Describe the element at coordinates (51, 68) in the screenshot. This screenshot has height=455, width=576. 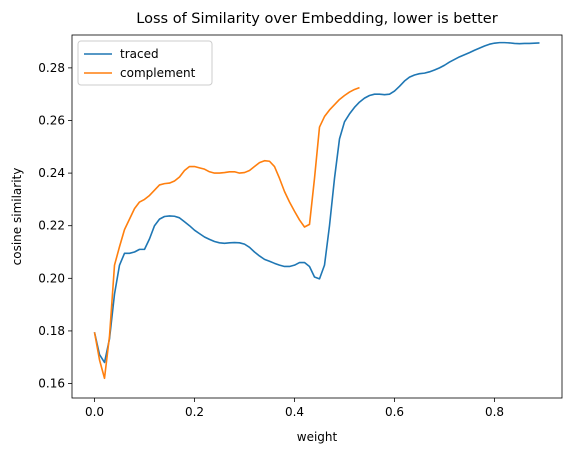
I see `y-tick-label: 0.28` at that location.